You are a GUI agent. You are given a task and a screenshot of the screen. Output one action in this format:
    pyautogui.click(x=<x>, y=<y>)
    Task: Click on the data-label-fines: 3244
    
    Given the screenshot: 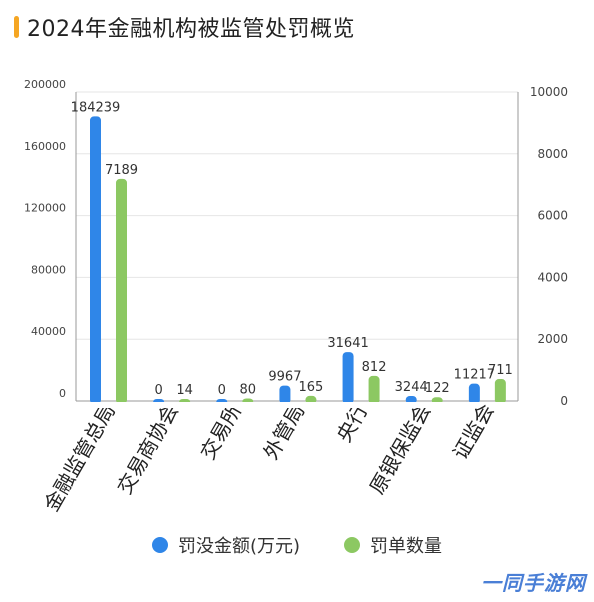 What is the action you would take?
    pyautogui.click(x=411, y=387)
    